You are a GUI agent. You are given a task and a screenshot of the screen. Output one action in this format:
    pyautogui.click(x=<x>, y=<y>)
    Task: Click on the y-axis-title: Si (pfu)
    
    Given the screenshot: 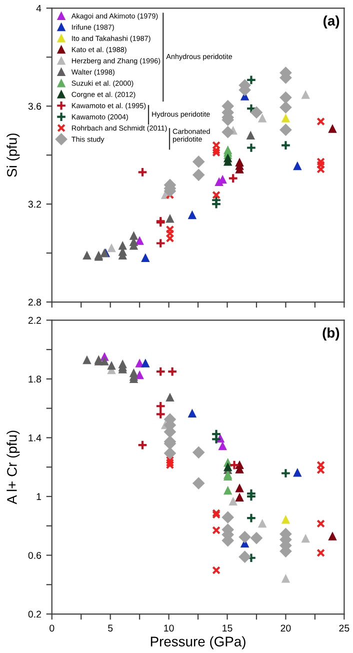 What is the action you would take?
    pyautogui.click(x=13, y=155)
    